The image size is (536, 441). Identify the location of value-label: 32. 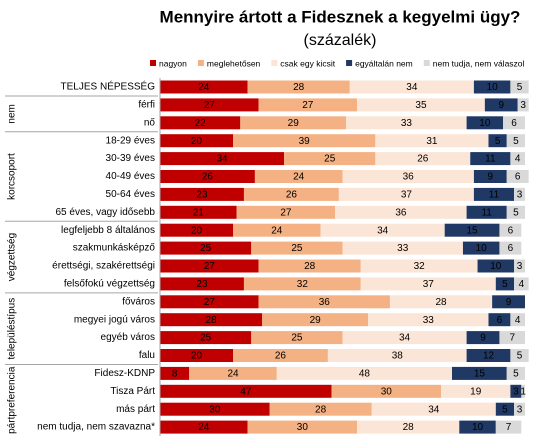
(303, 284).